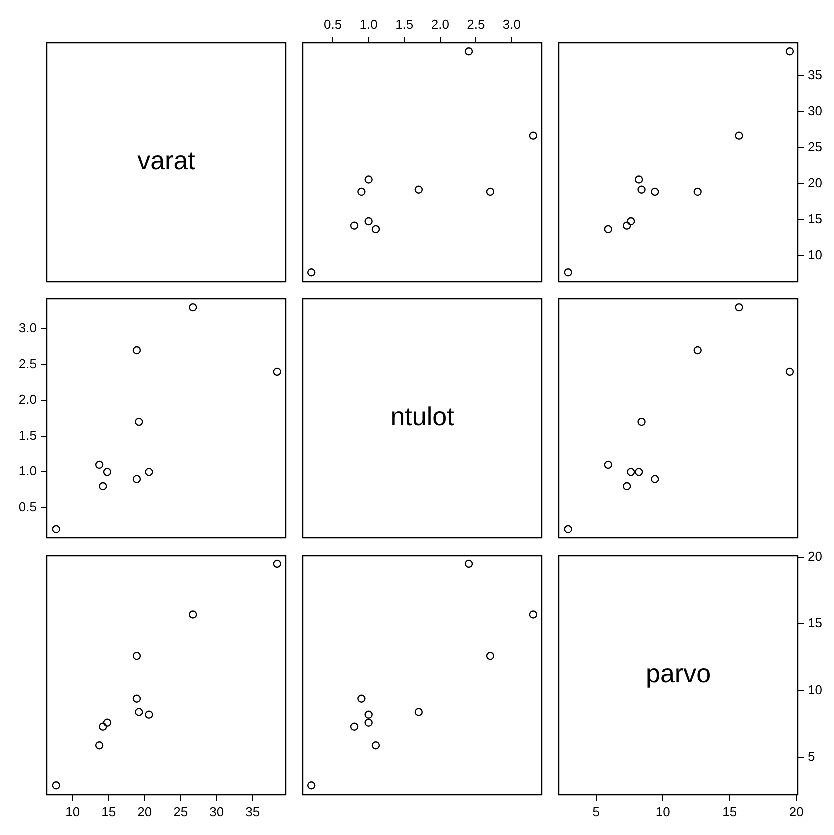 The image size is (834, 835). Describe the element at coordinates (423, 417) in the screenshot. I see `text: ntulot` at that location.